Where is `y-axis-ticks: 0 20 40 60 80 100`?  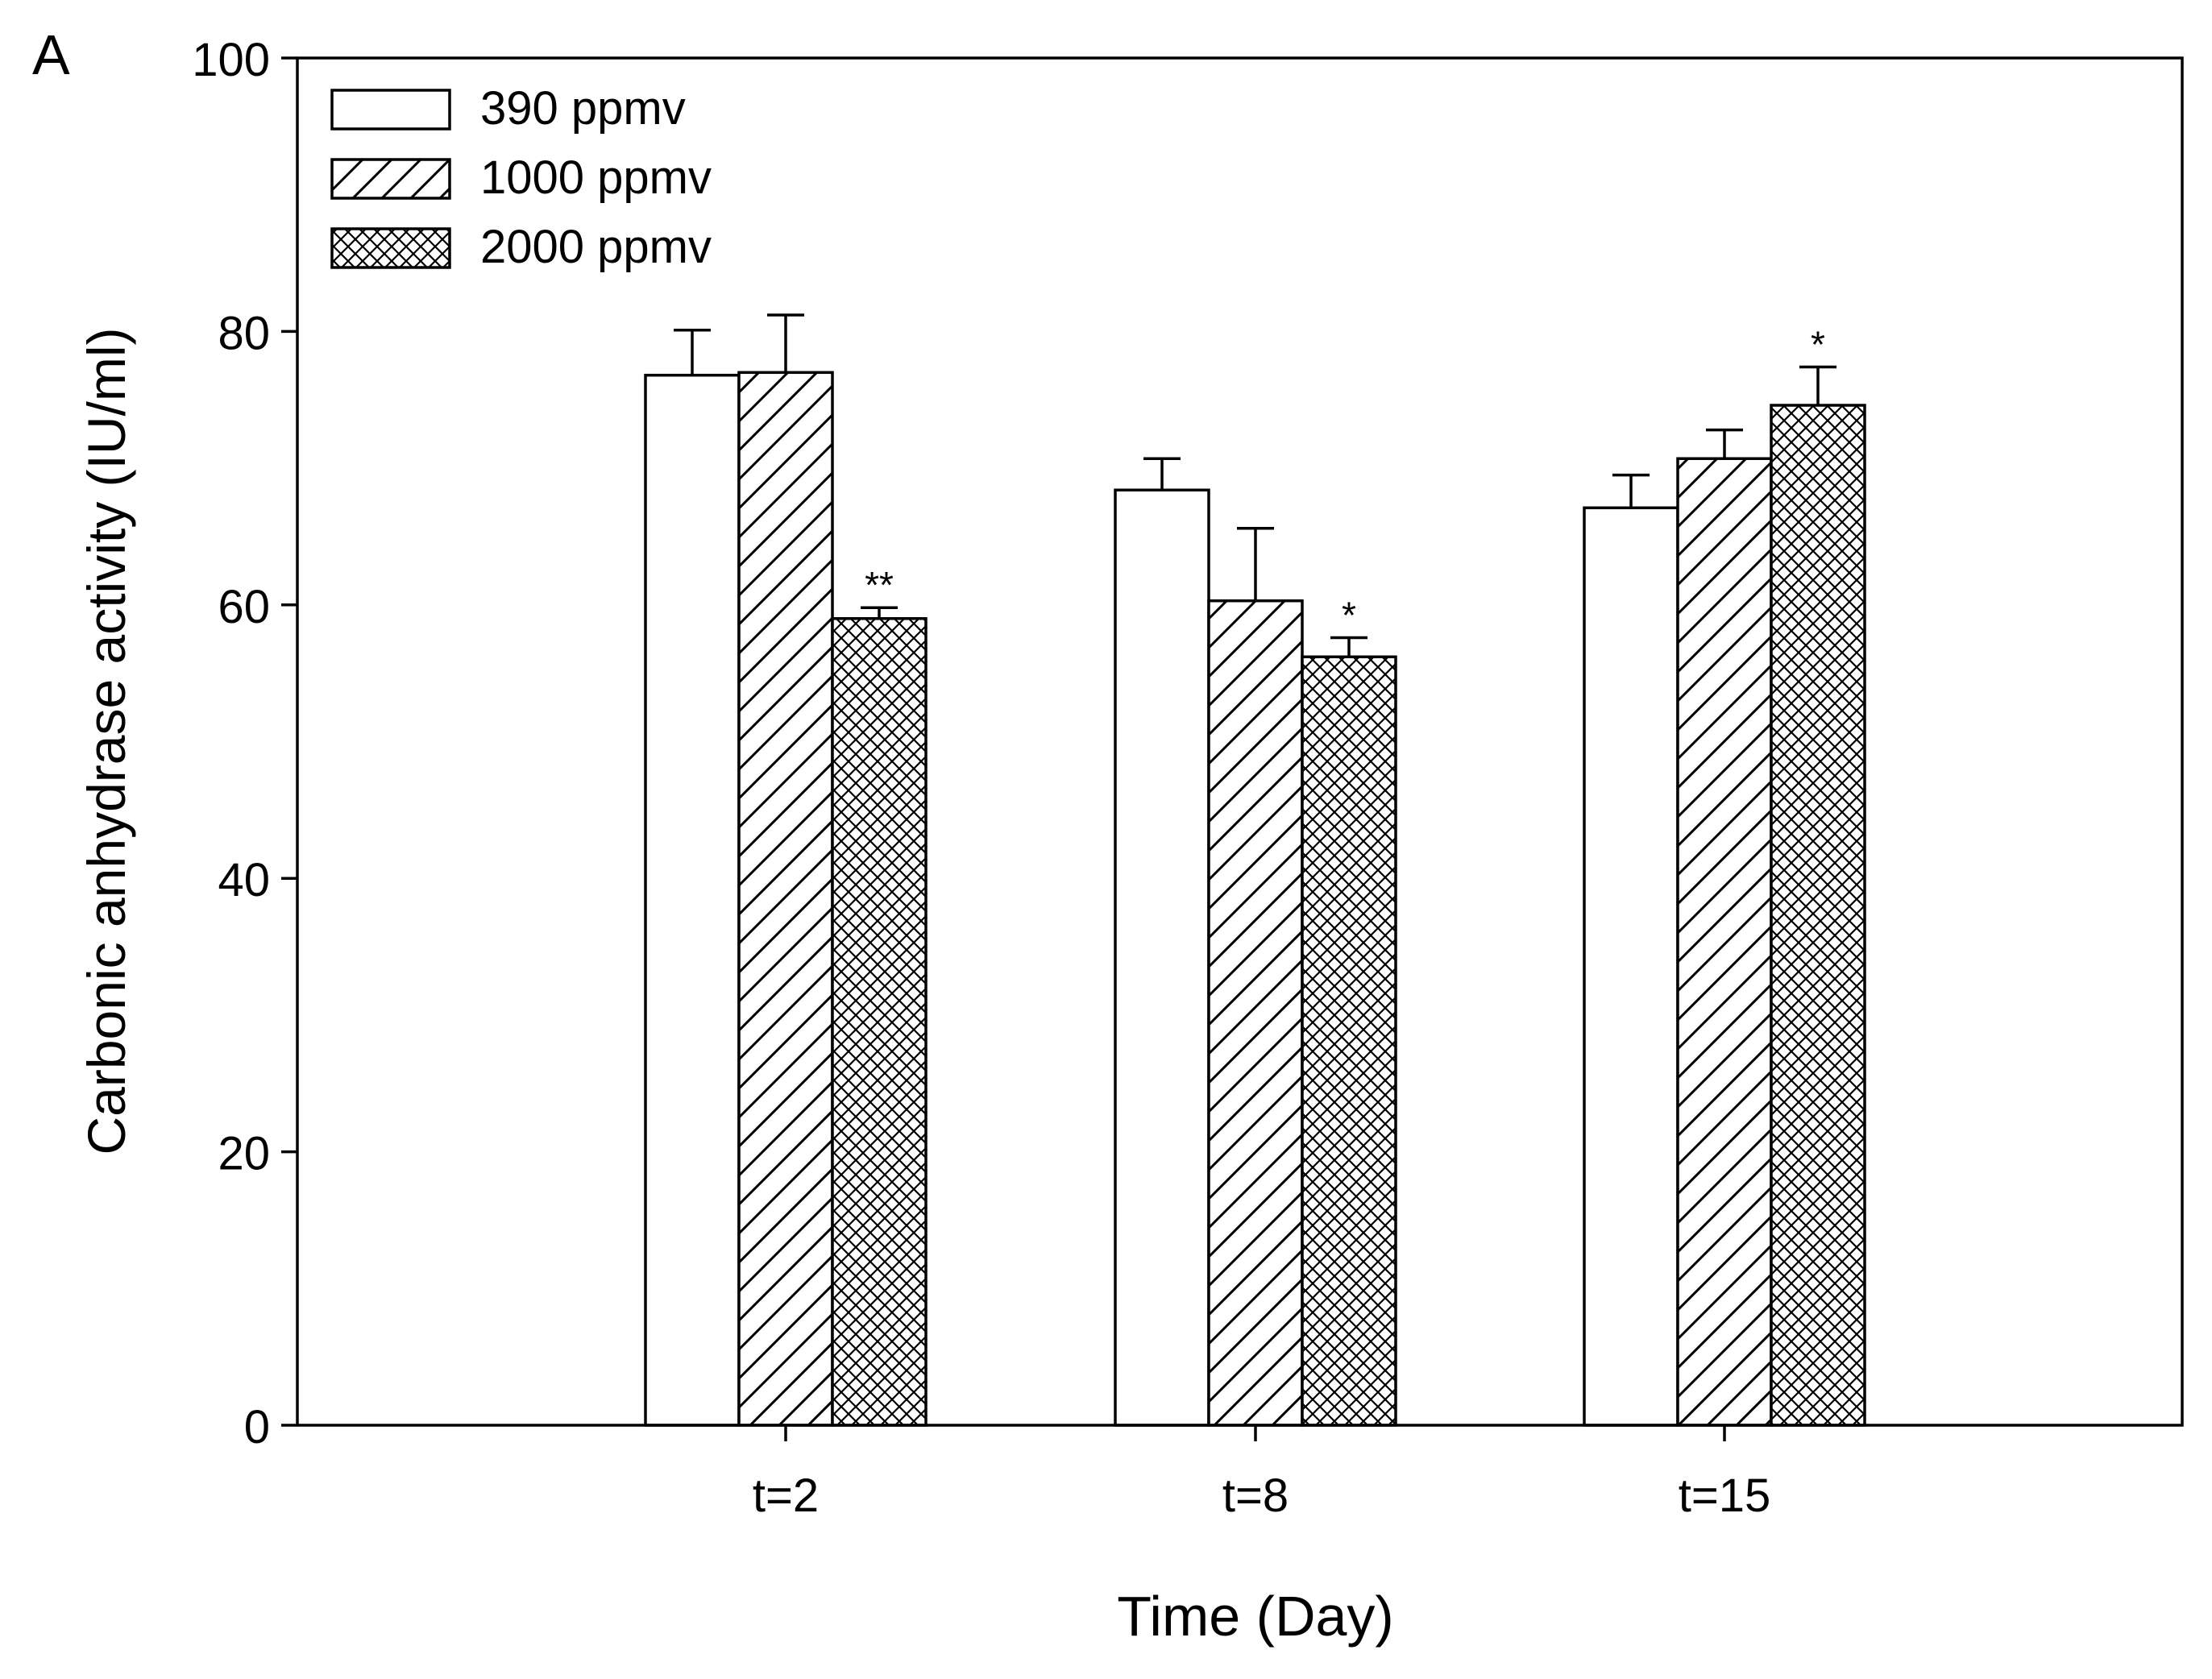
y-axis-ticks: 0 20 40 60 80 100 is located at coordinates (244, 743).